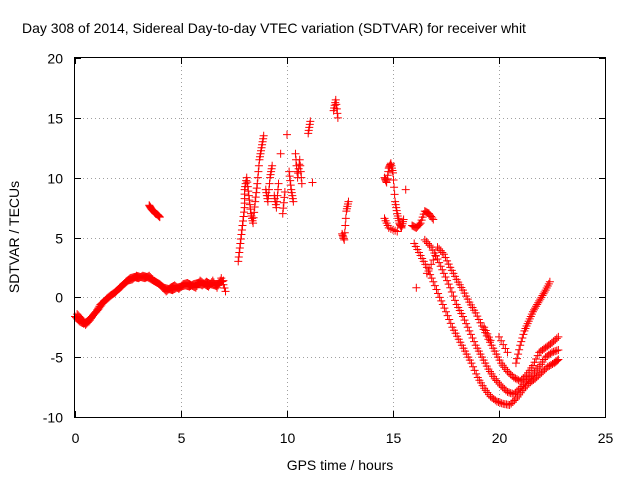  Describe the element at coordinates (14, 237) in the screenshot. I see `y-axis-title: SDTVAR / TECUs` at that location.